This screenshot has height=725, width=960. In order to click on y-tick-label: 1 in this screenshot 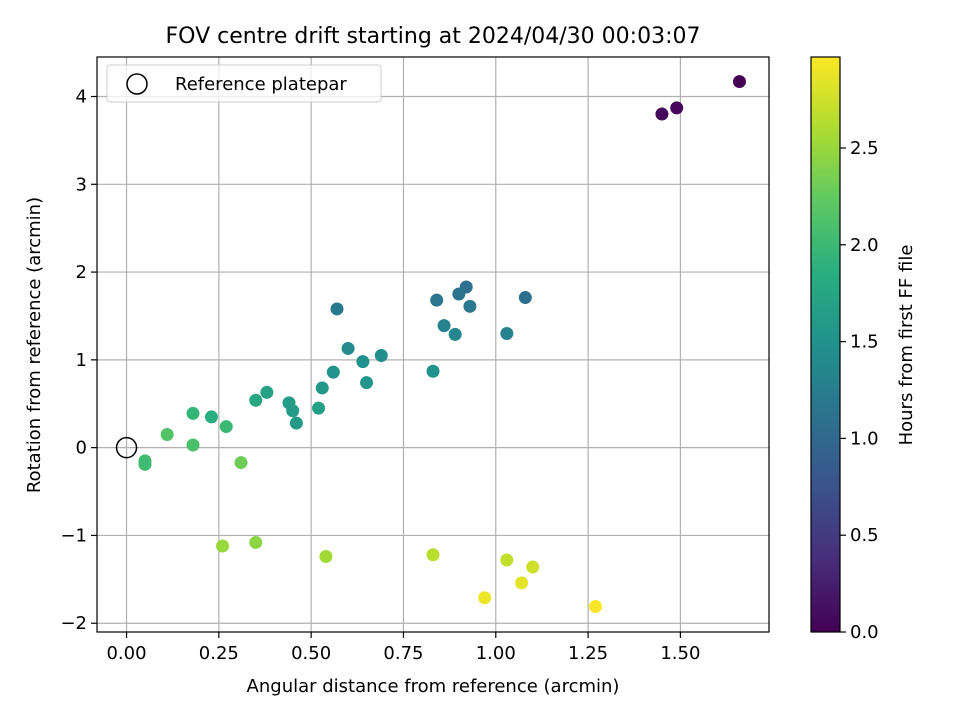, I will do `click(81, 360)`.